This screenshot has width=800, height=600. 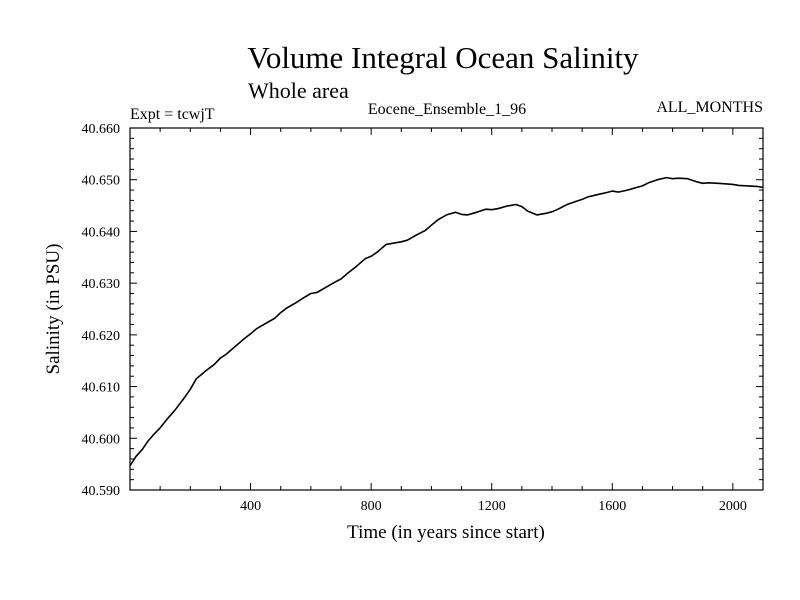 I want to click on y-tick-label: 40.660, so click(x=101, y=129).